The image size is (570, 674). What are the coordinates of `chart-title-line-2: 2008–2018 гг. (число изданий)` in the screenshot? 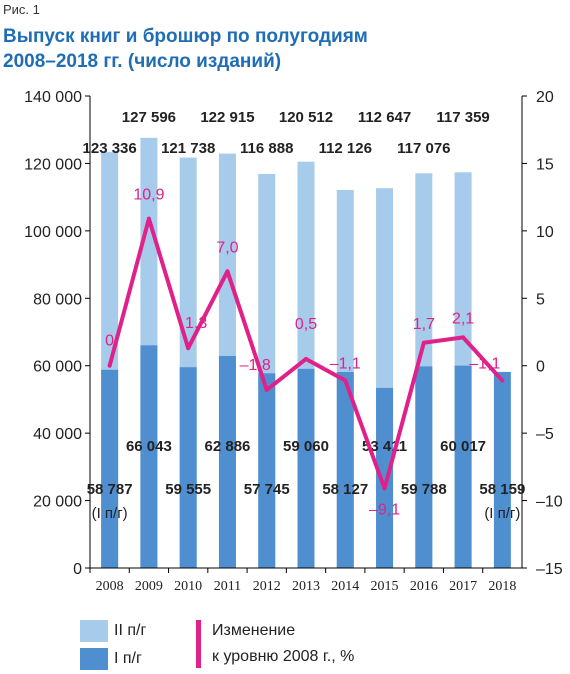 It's located at (142, 61).